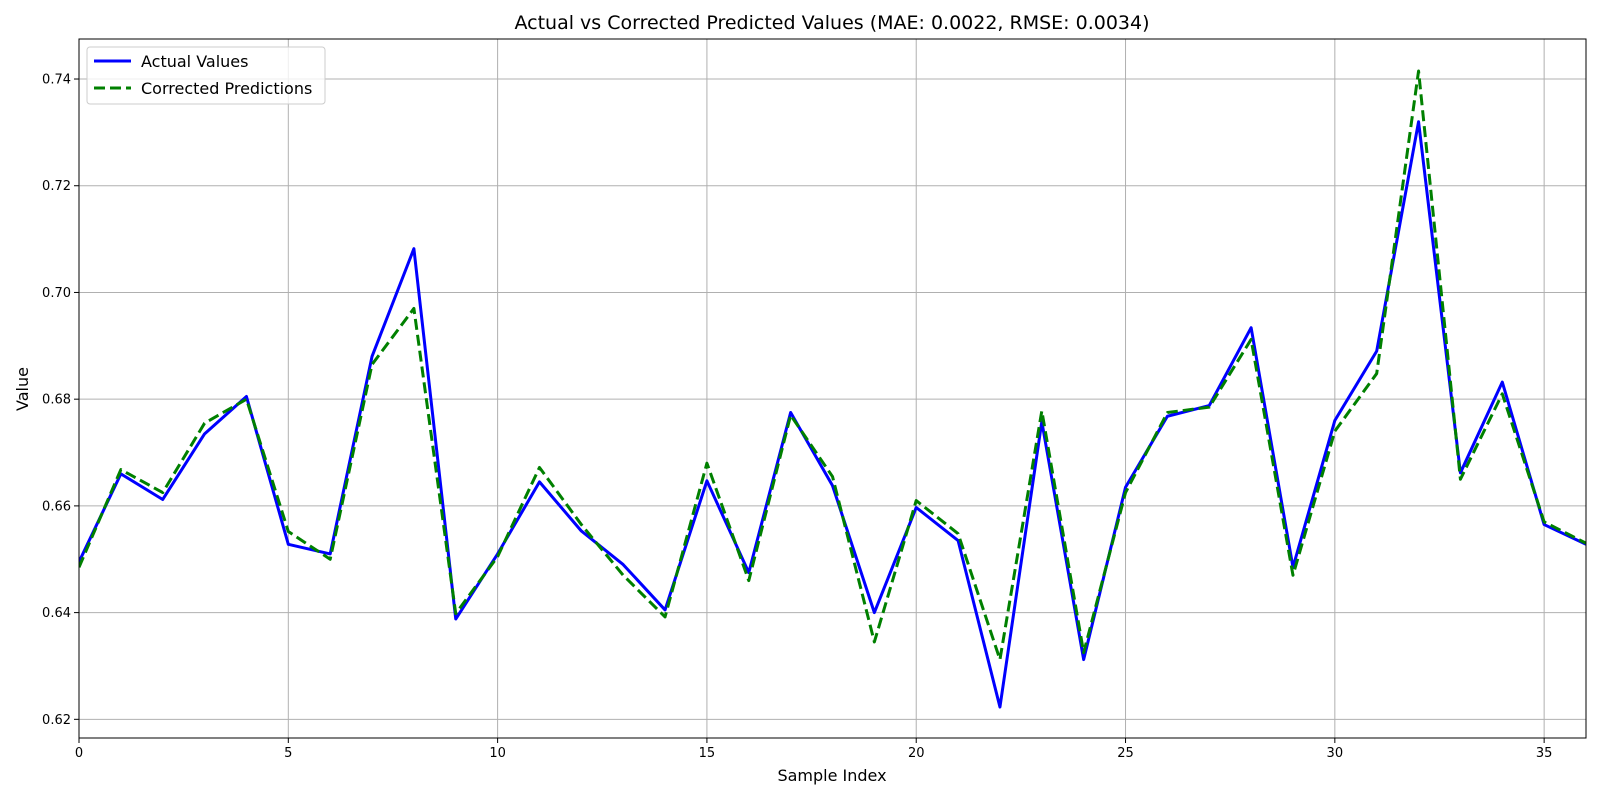 The image size is (1600, 800). What do you see at coordinates (707, 753) in the screenshot?
I see `x-tick-label: 15` at bounding box center [707, 753].